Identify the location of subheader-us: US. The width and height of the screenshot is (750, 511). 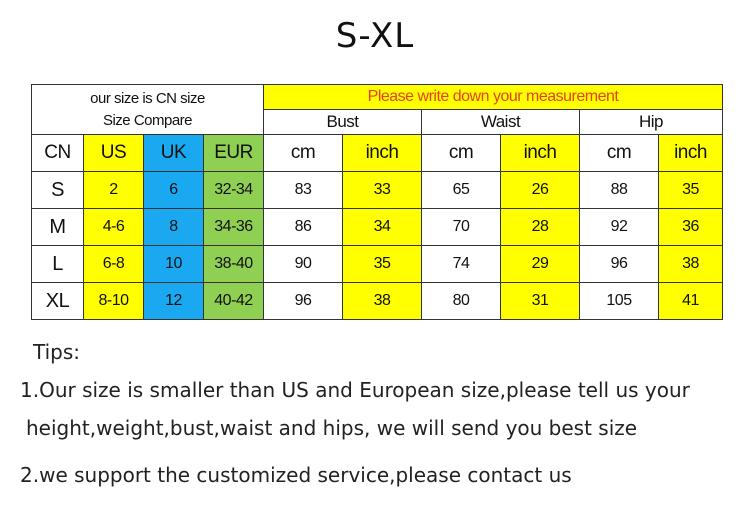
(113, 153).